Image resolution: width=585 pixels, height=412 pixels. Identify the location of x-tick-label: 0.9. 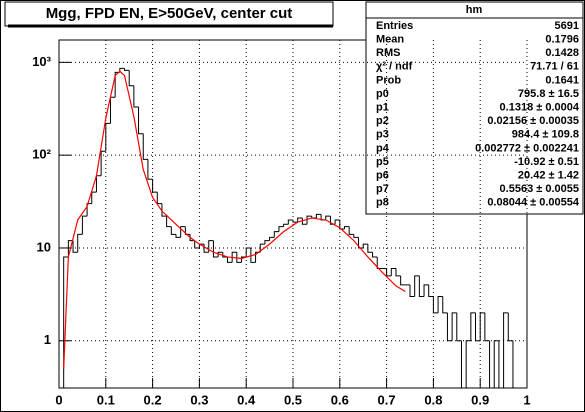
(480, 399).